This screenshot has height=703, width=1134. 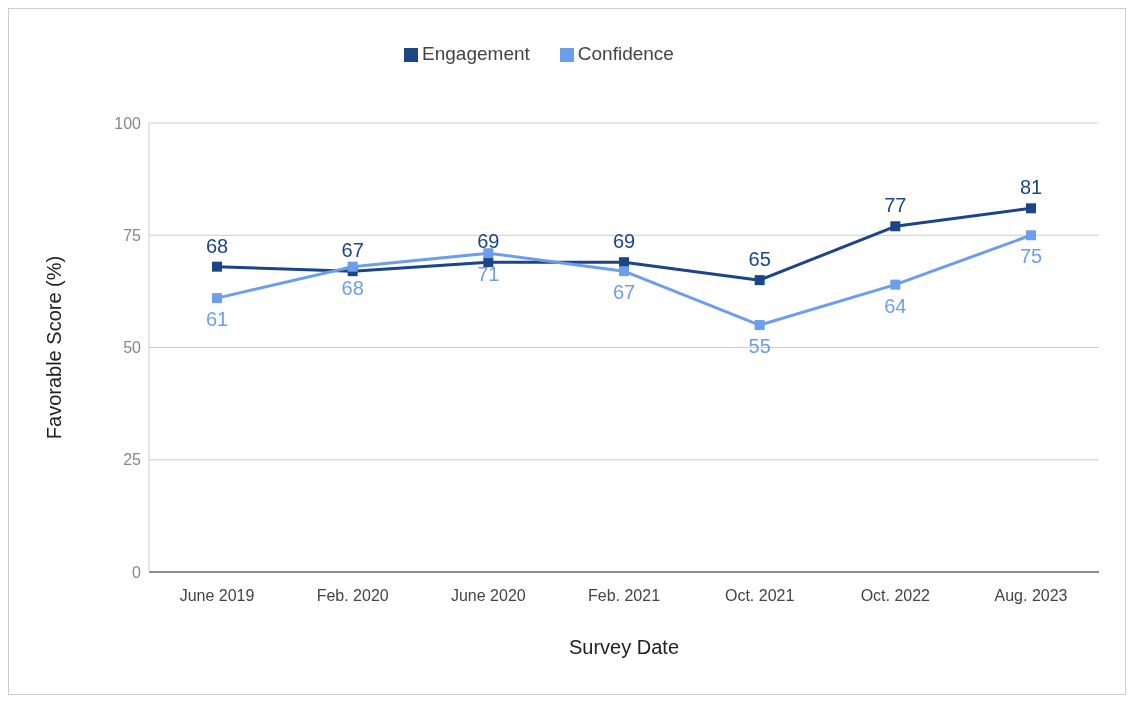 I want to click on data-label: 64, so click(x=895, y=305).